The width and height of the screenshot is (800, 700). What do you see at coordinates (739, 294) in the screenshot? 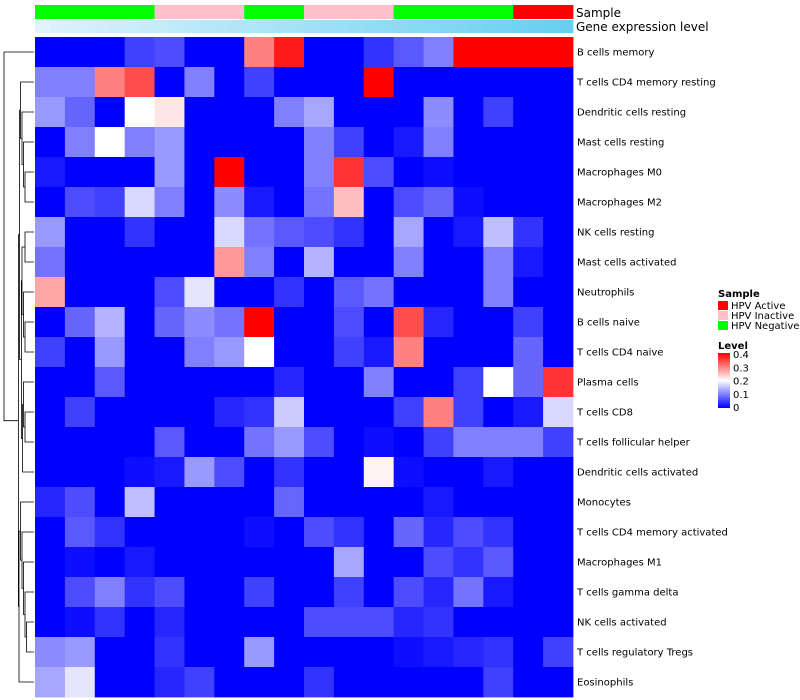
I see `sample-legend-title: Sample` at bounding box center [739, 294].